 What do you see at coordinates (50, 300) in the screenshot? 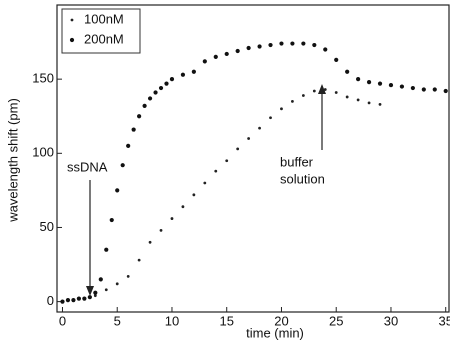
I see `y-tick-label: 0` at bounding box center [50, 300].